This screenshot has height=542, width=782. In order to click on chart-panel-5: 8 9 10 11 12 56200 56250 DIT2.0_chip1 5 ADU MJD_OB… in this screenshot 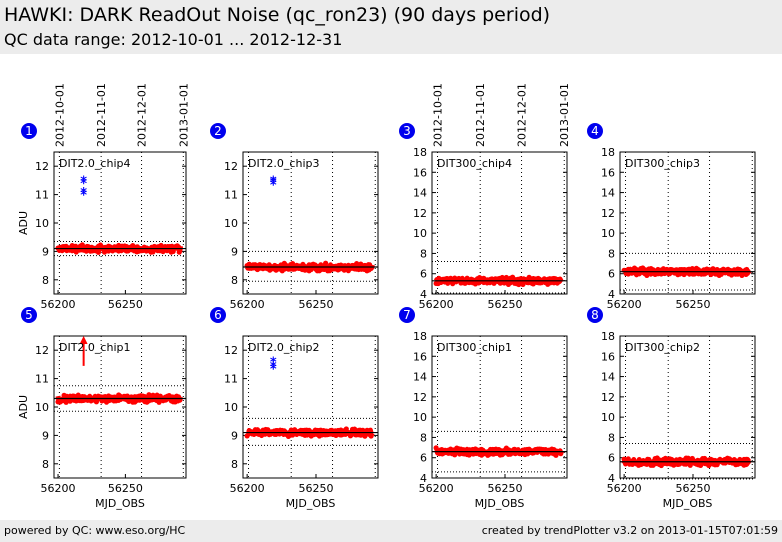, I will do `click(102, 408)`.